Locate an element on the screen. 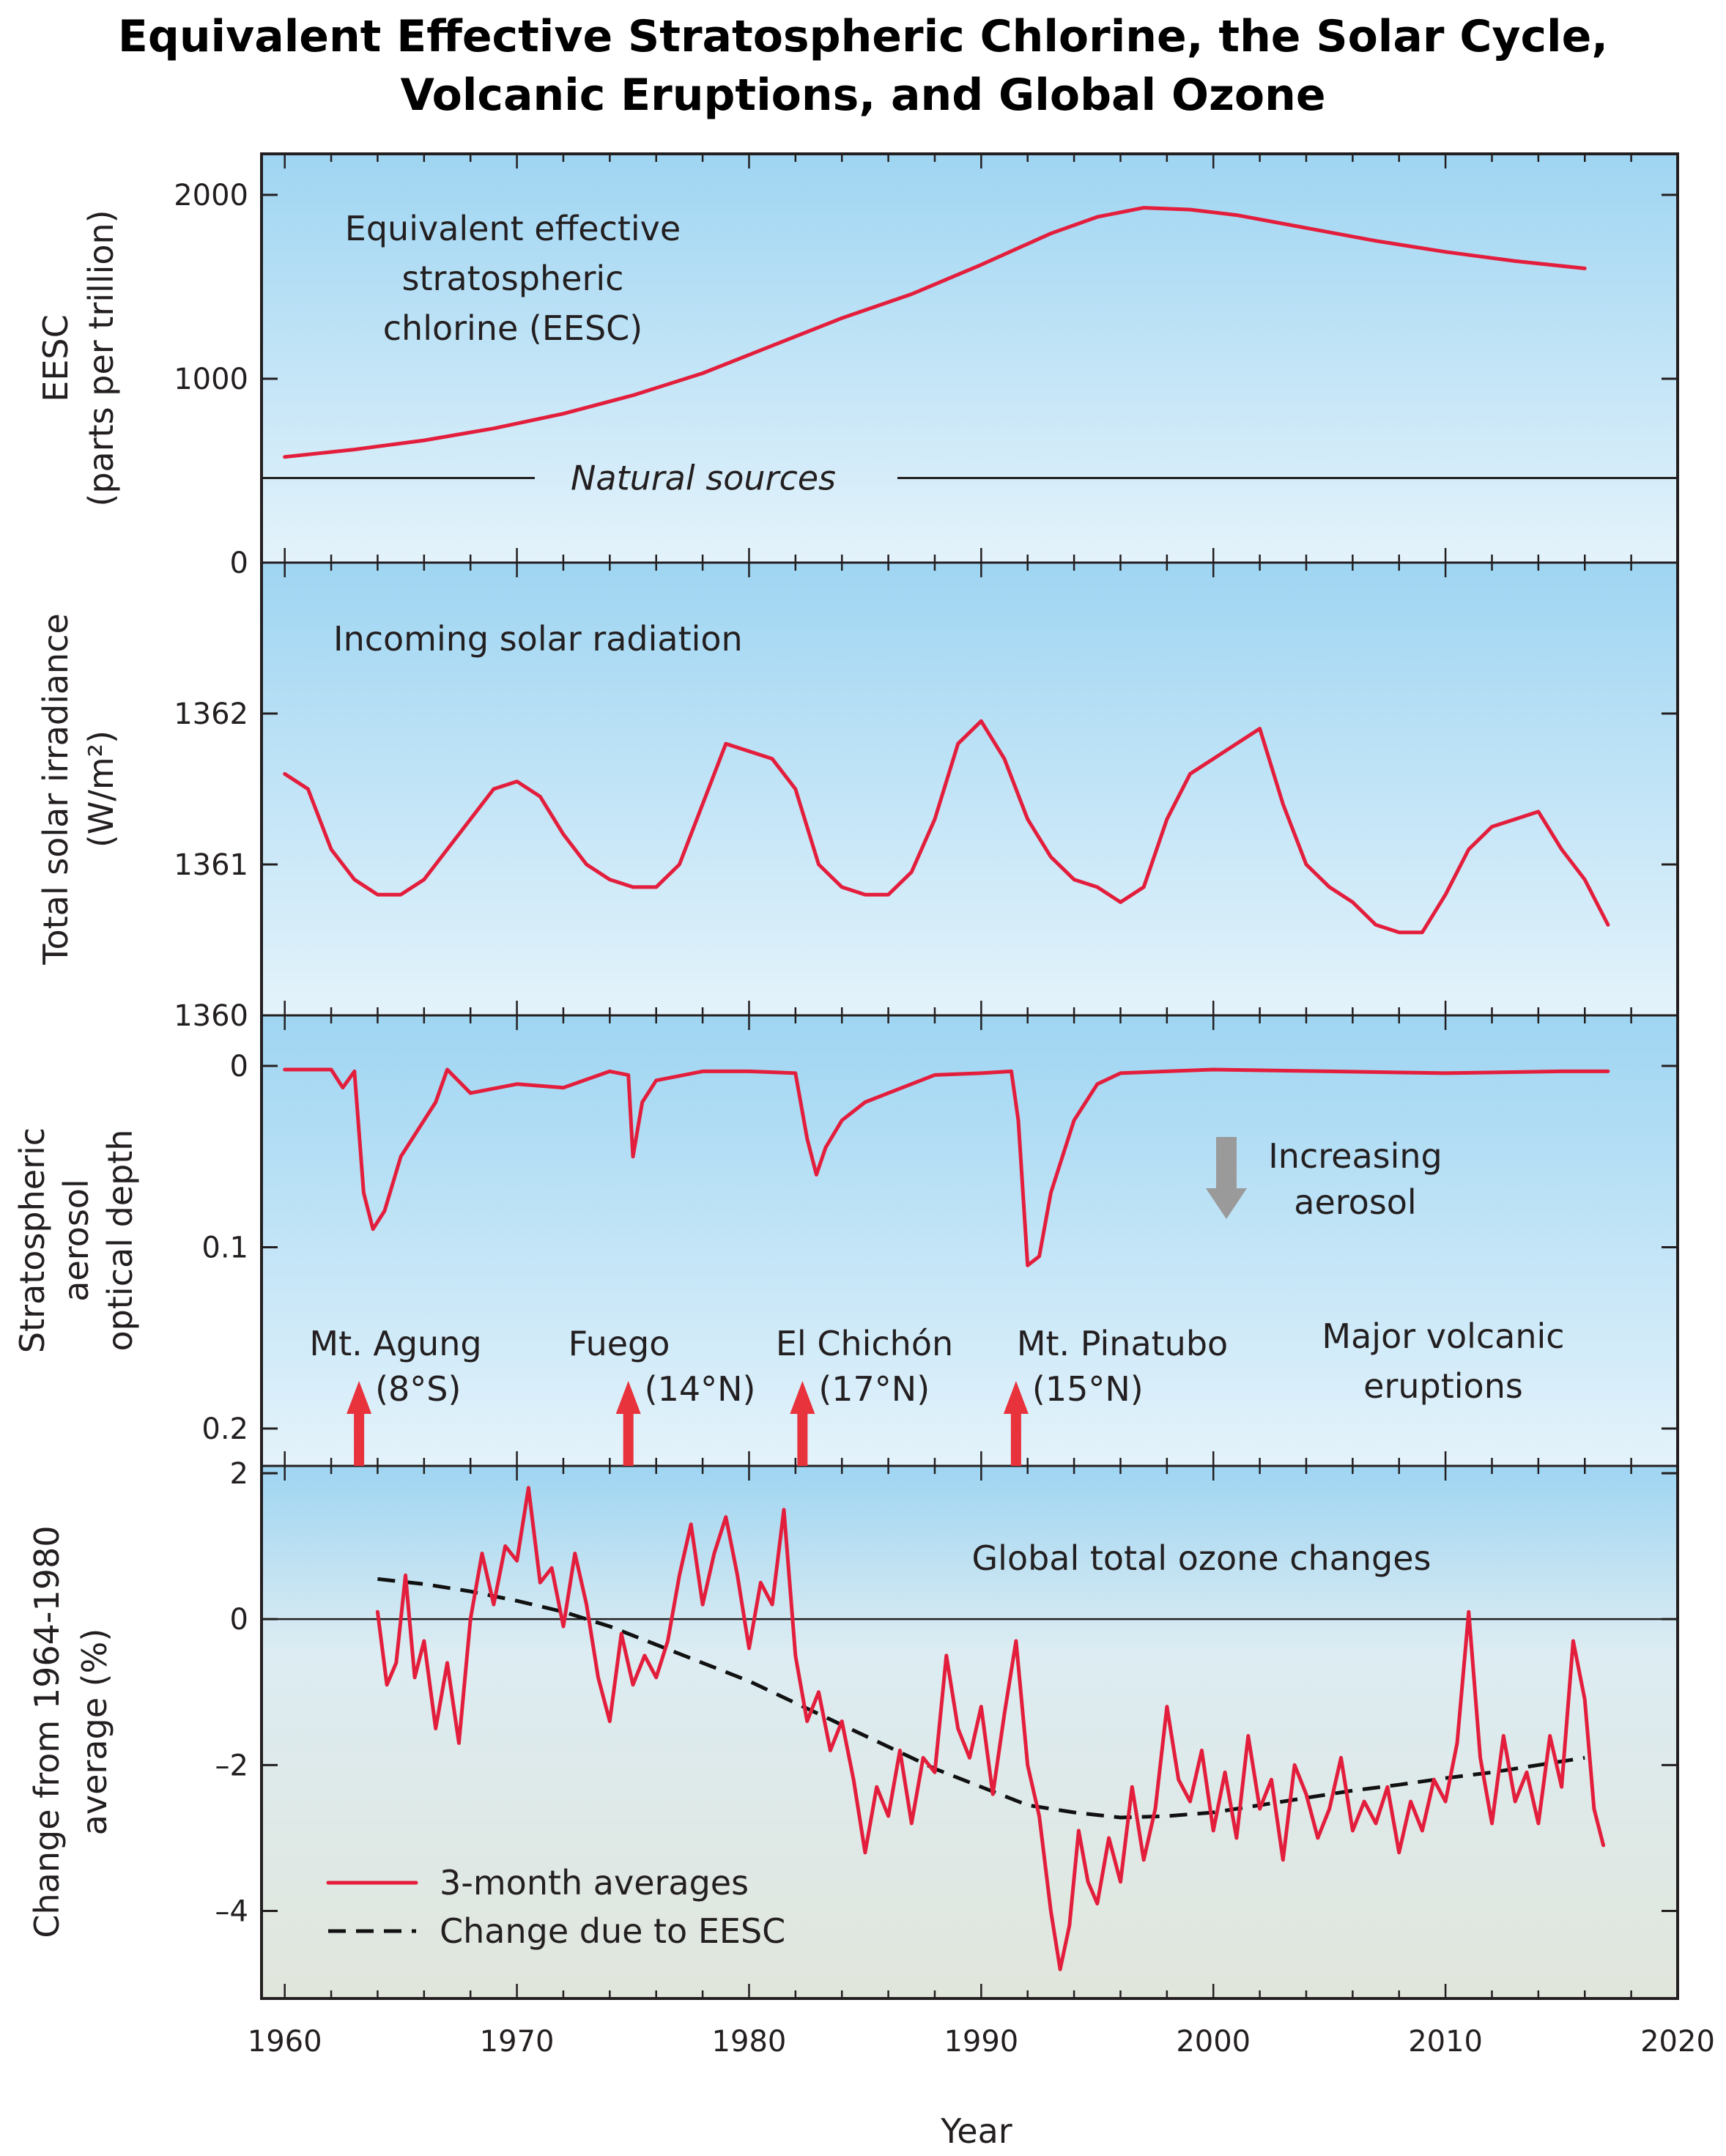 The height and width of the screenshot is (2156, 1726). aerosol-ylabel-line3: optical depth is located at coordinates (120, 1241).